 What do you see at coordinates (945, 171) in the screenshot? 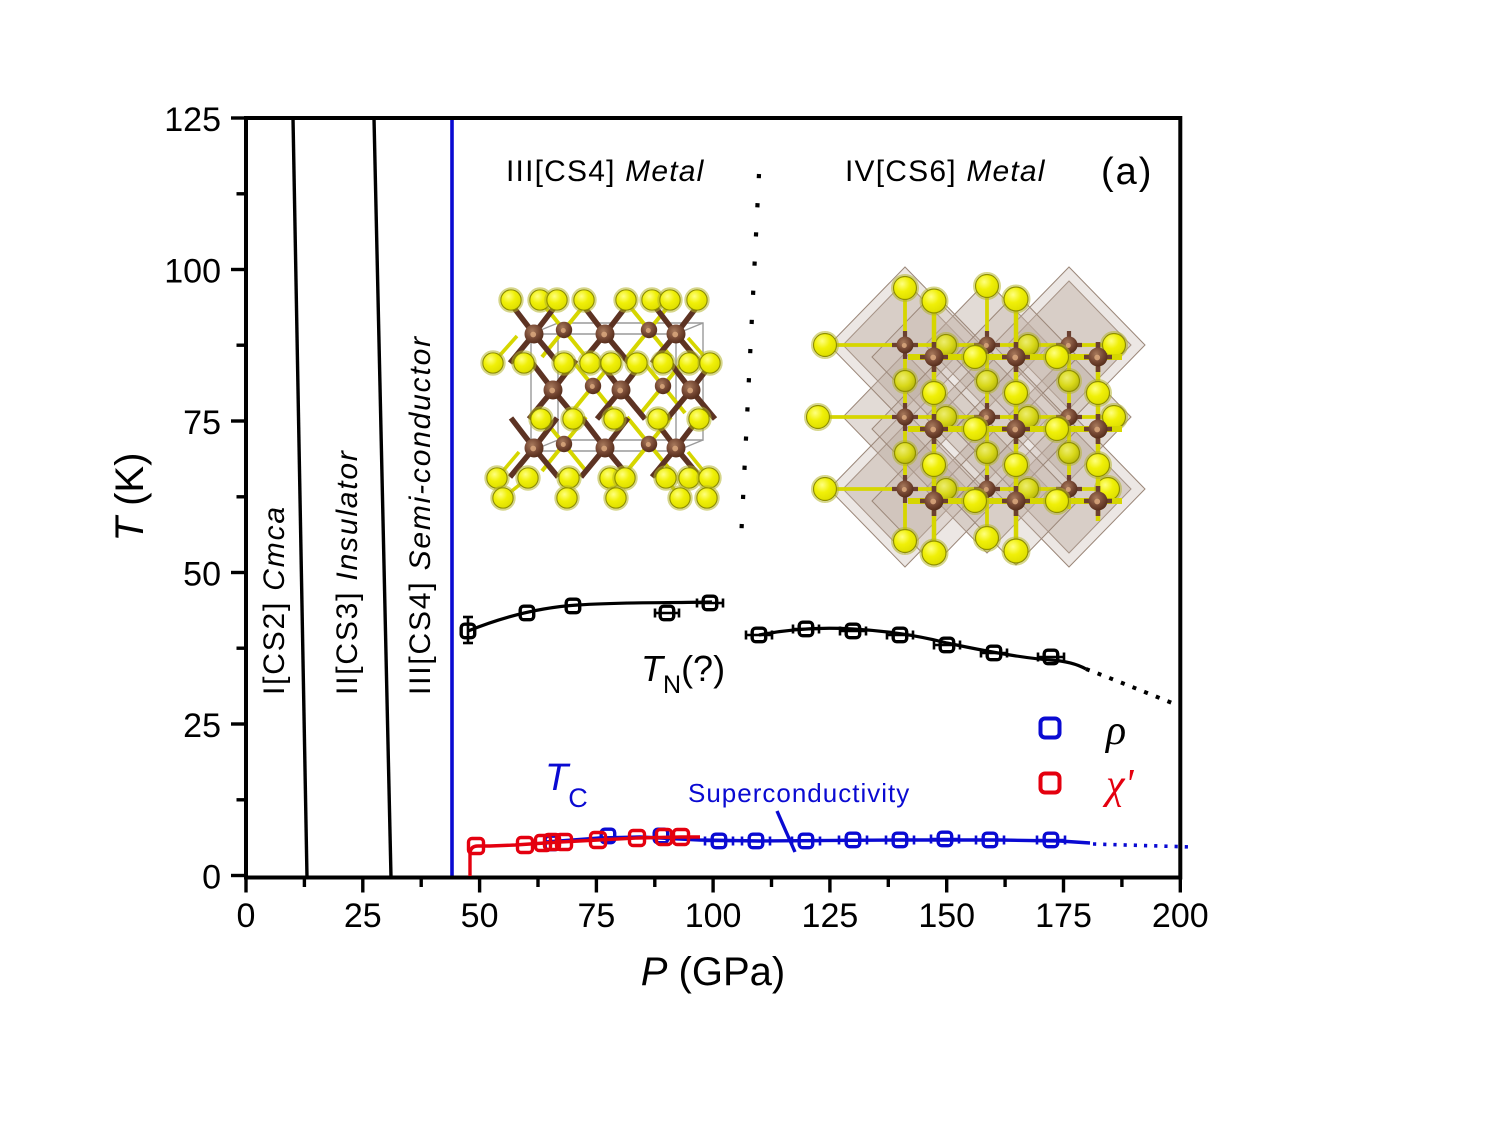
I see `svg-text: IV[CS6] Metal` at bounding box center [945, 171].